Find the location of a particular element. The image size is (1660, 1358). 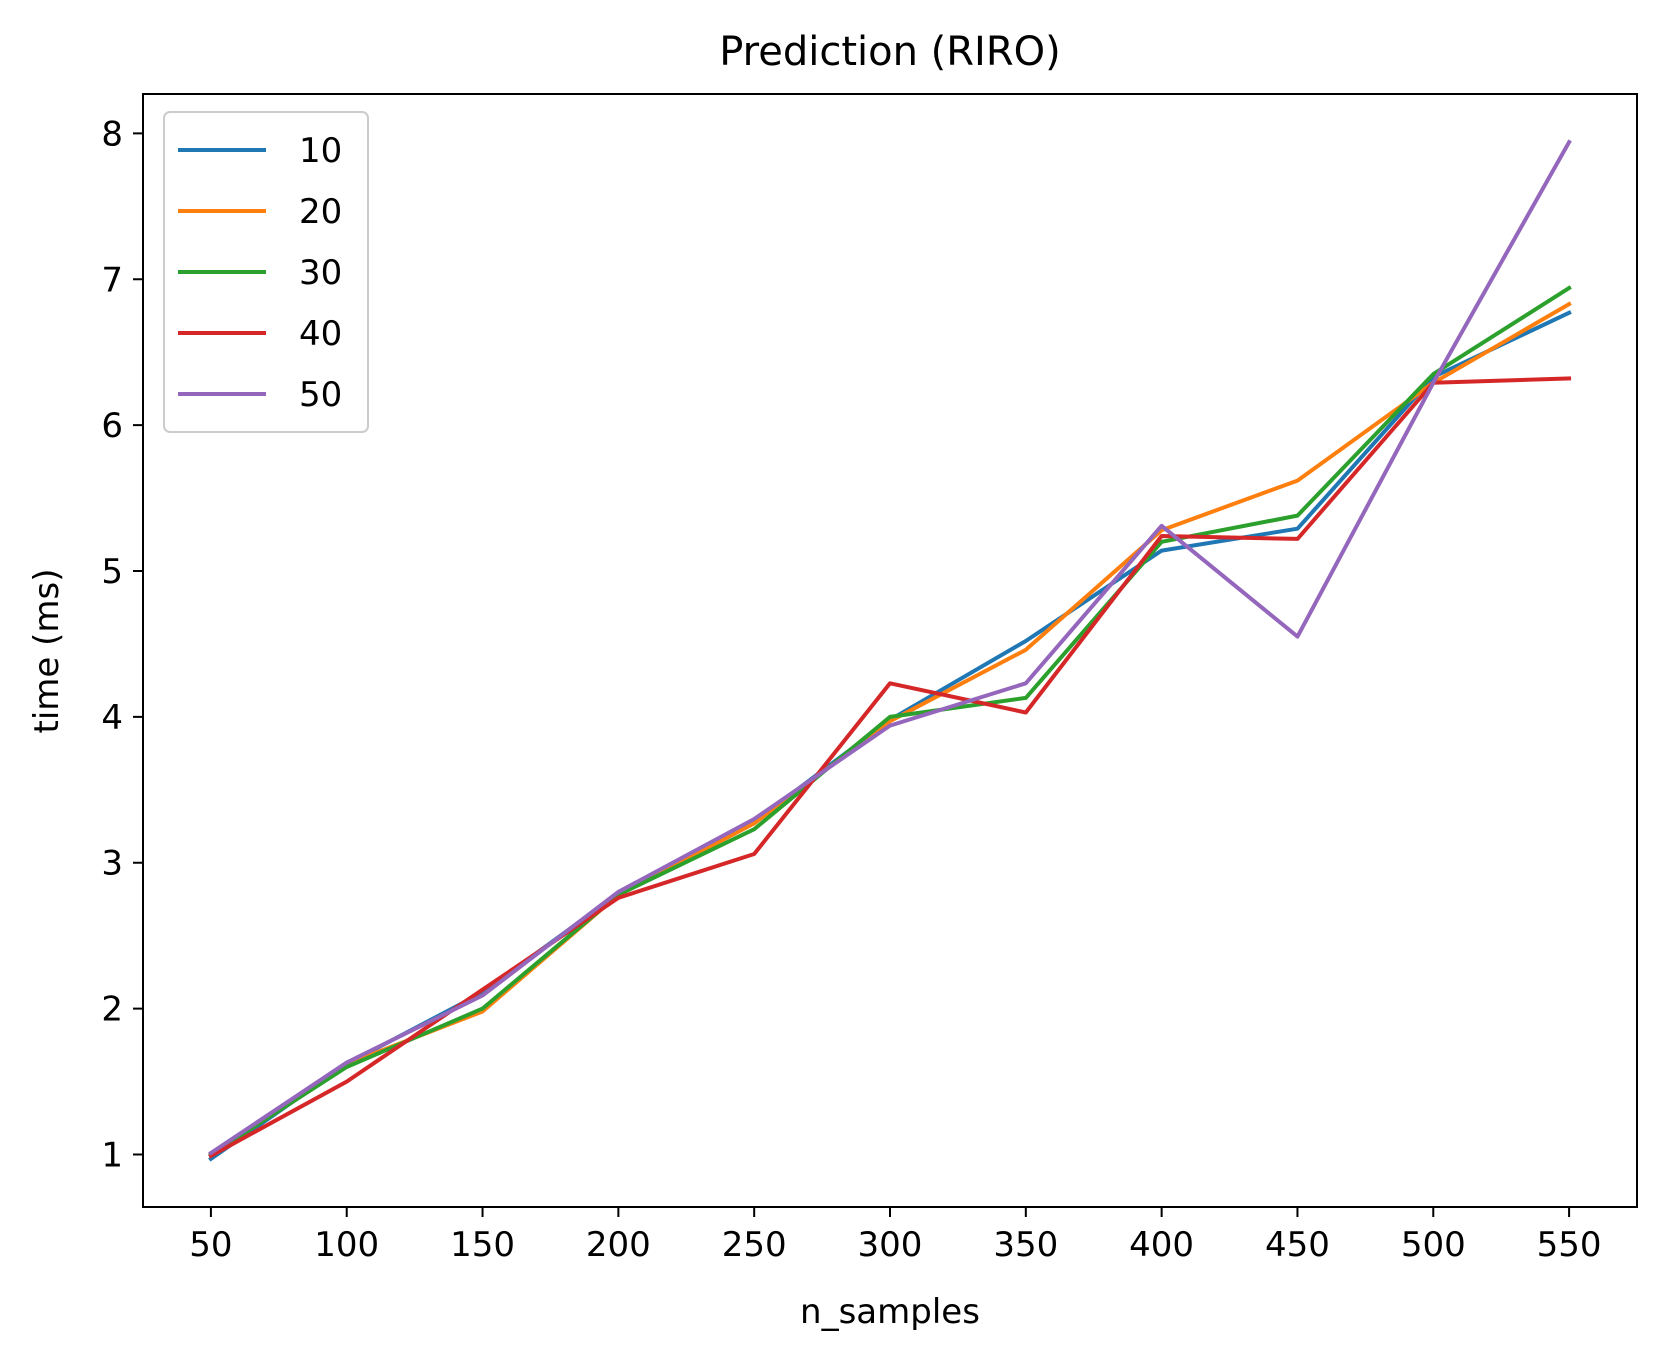

y-tick-label: 3 is located at coordinates (112, 864).